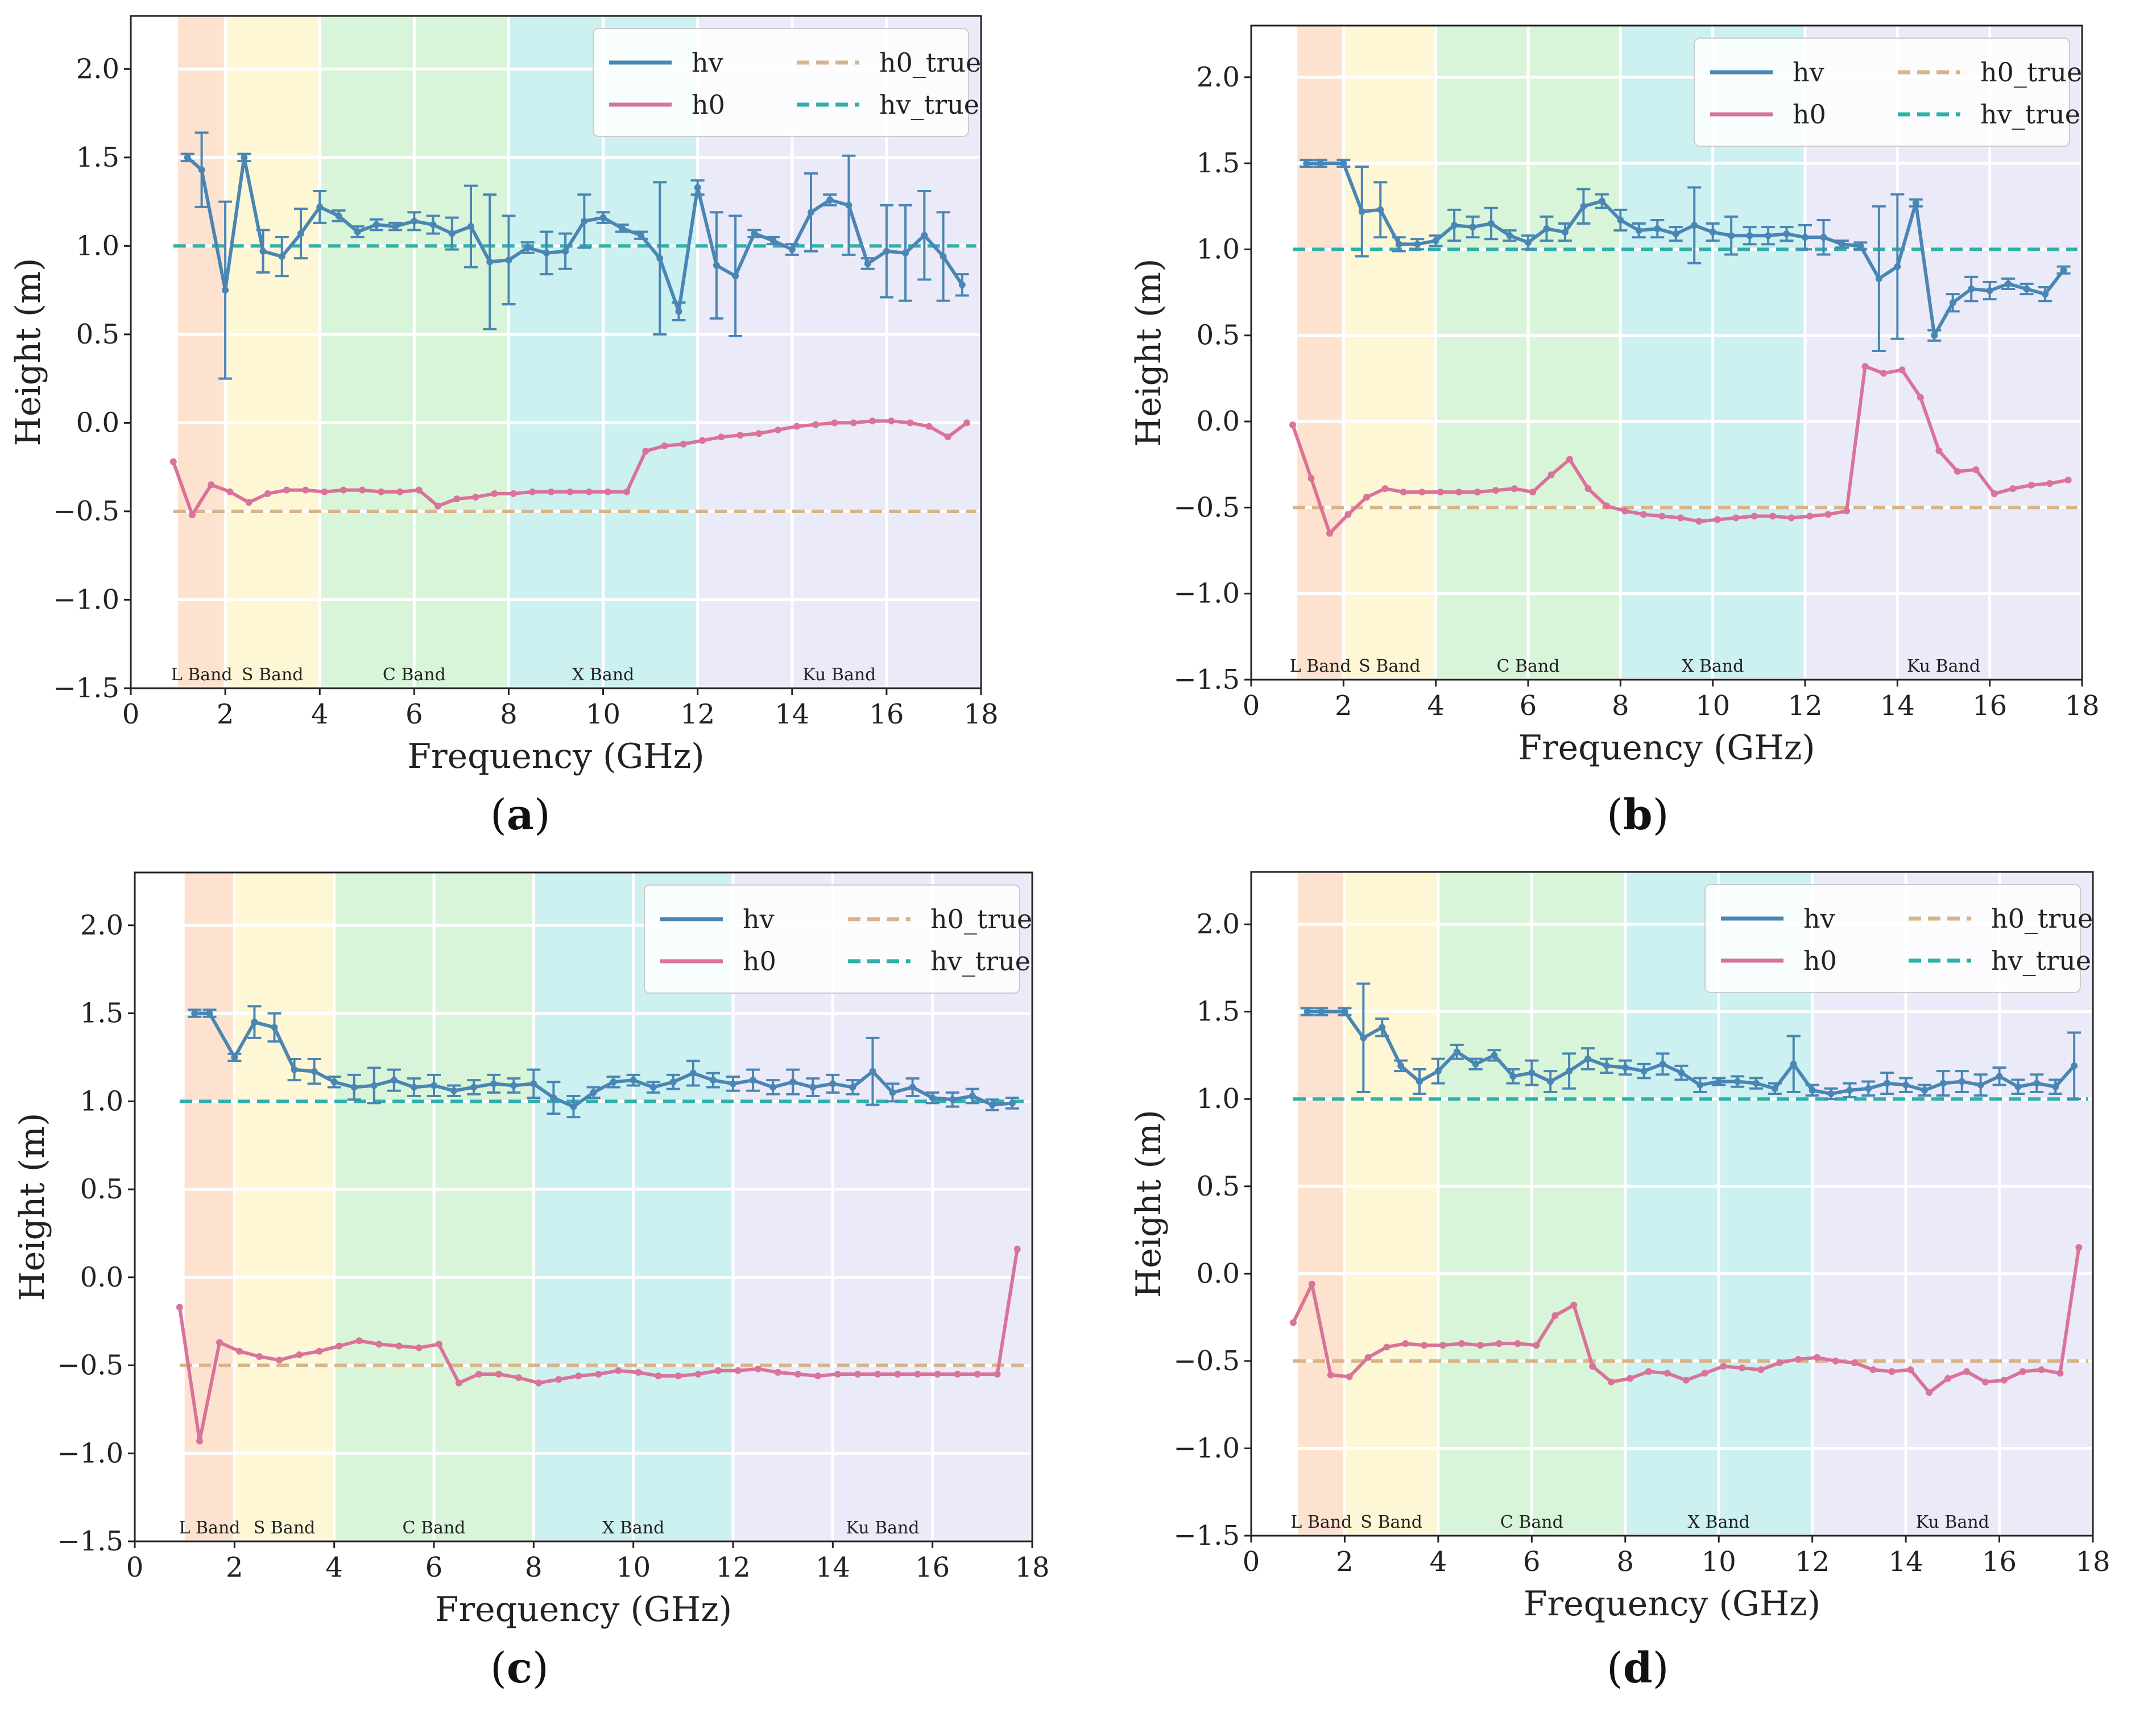 Image resolution: width=2156 pixels, height=1712 pixels. I want to click on band-label-d-0: L Band, so click(1321, 1522).